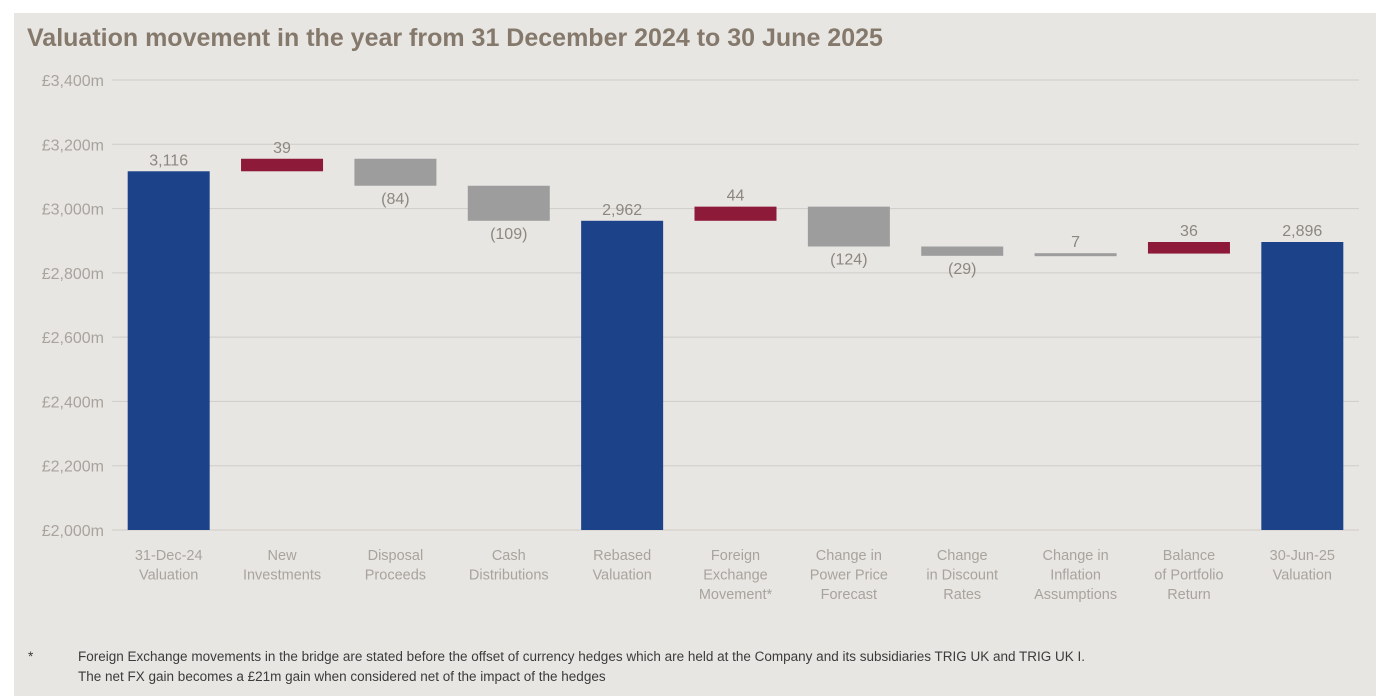  I want to click on y-tick-label: £2,800m, so click(73, 274).